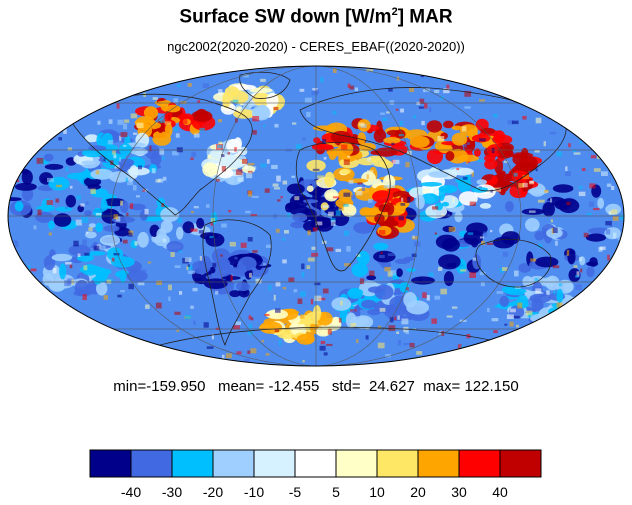 This screenshot has width=632, height=505. What do you see at coordinates (459, 492) in the screenshot?
I see `colorbar-tick-label: 30` at bounding box center [459, 492].